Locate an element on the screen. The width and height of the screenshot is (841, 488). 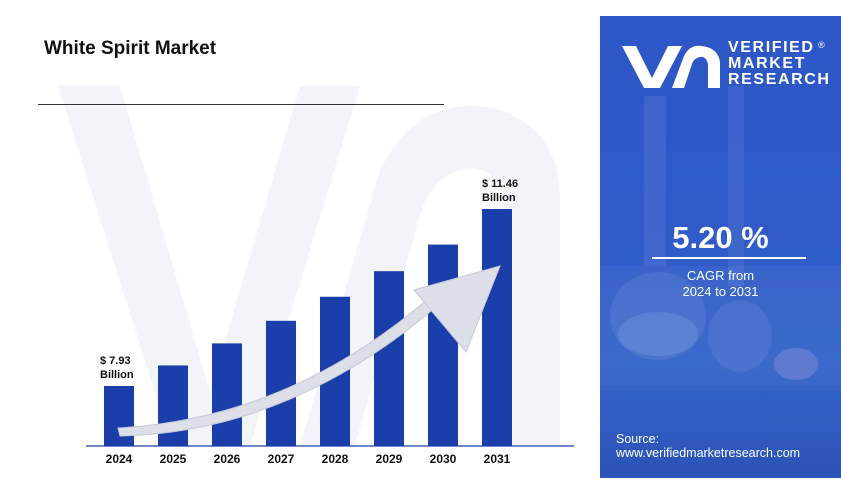
x-tick-label: 2024 is located at coordinates (119, 459).